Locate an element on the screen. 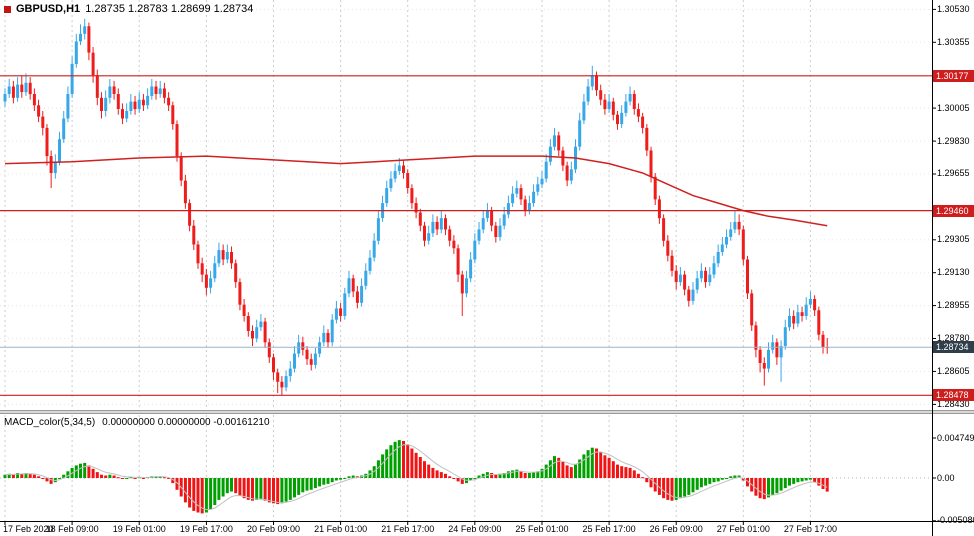  time-axis is located at coordinates (466, 529).